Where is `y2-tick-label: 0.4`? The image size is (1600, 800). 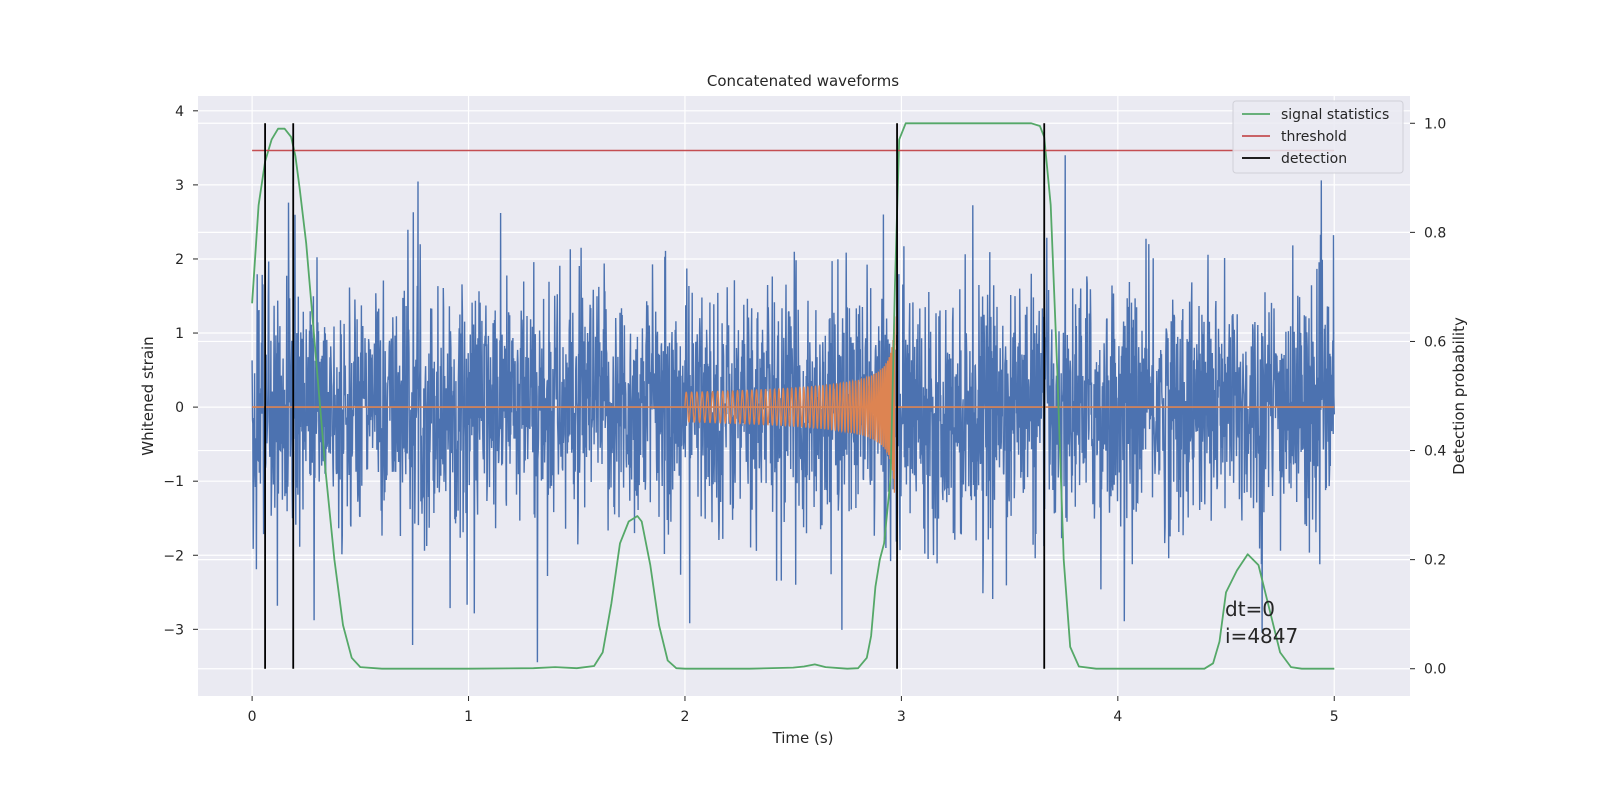
y2-tick-label: 0.4 is located at coordinates (1435, 452).